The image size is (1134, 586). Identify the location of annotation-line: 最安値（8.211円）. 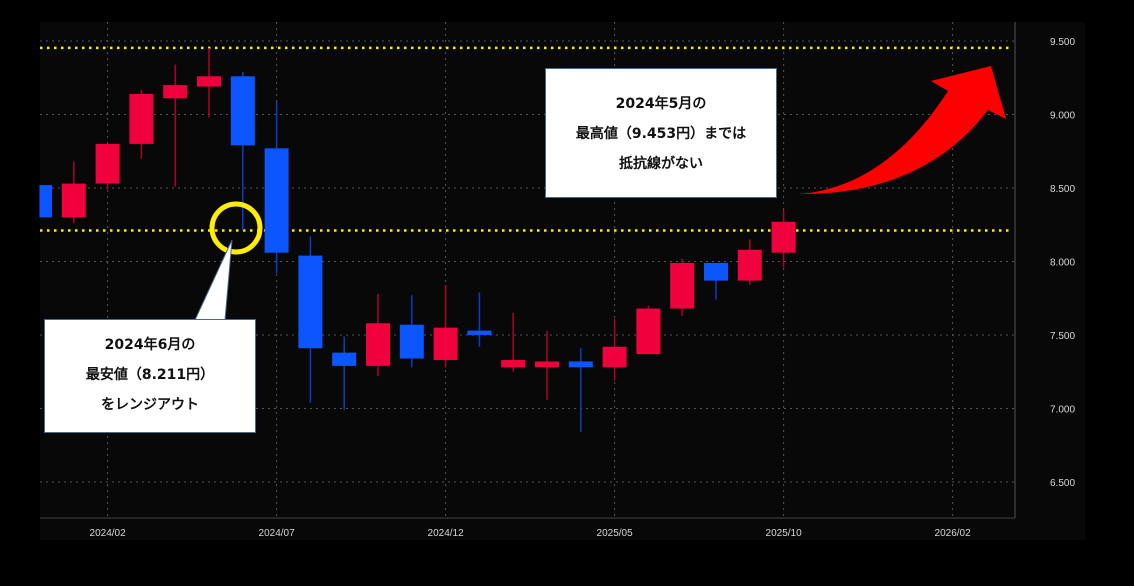
(150, 375).